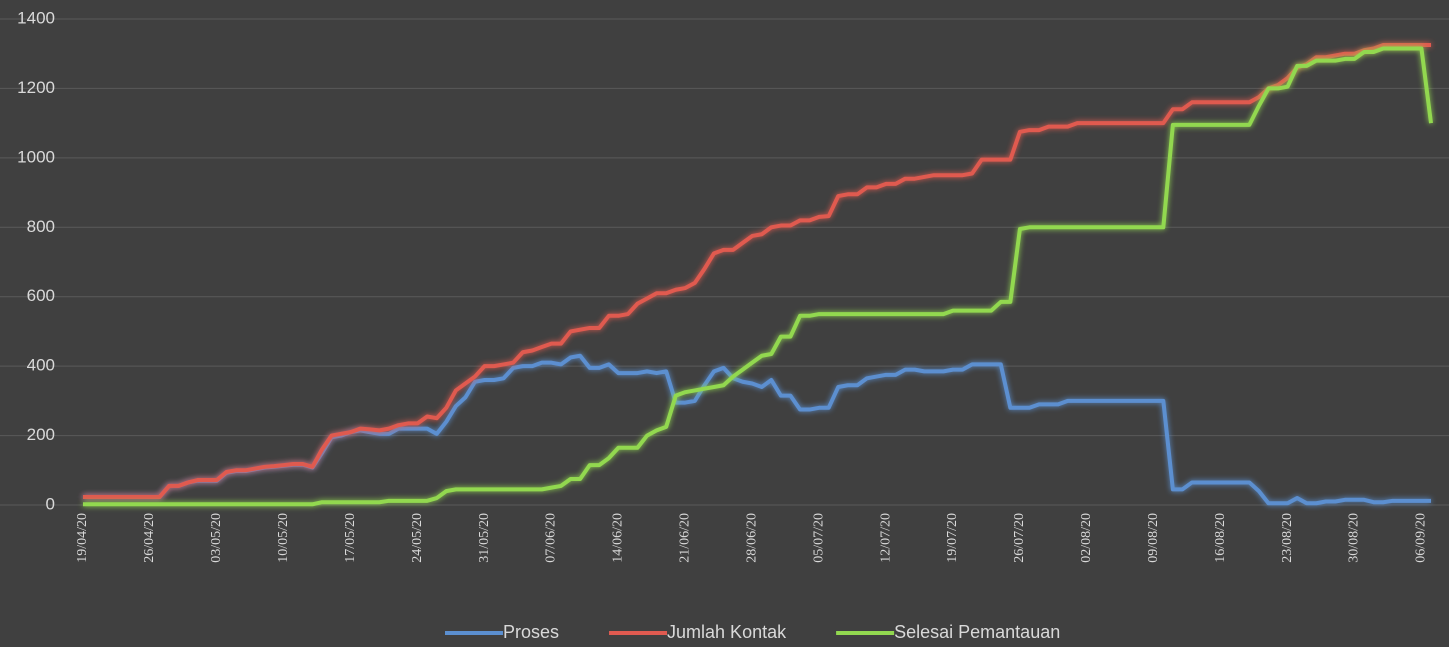 This screenshot has height=647, width=1449. Describe the element at coordinates (417, 538) in the screenshot. I see `x-tick-label: 24/05/20` at that location.